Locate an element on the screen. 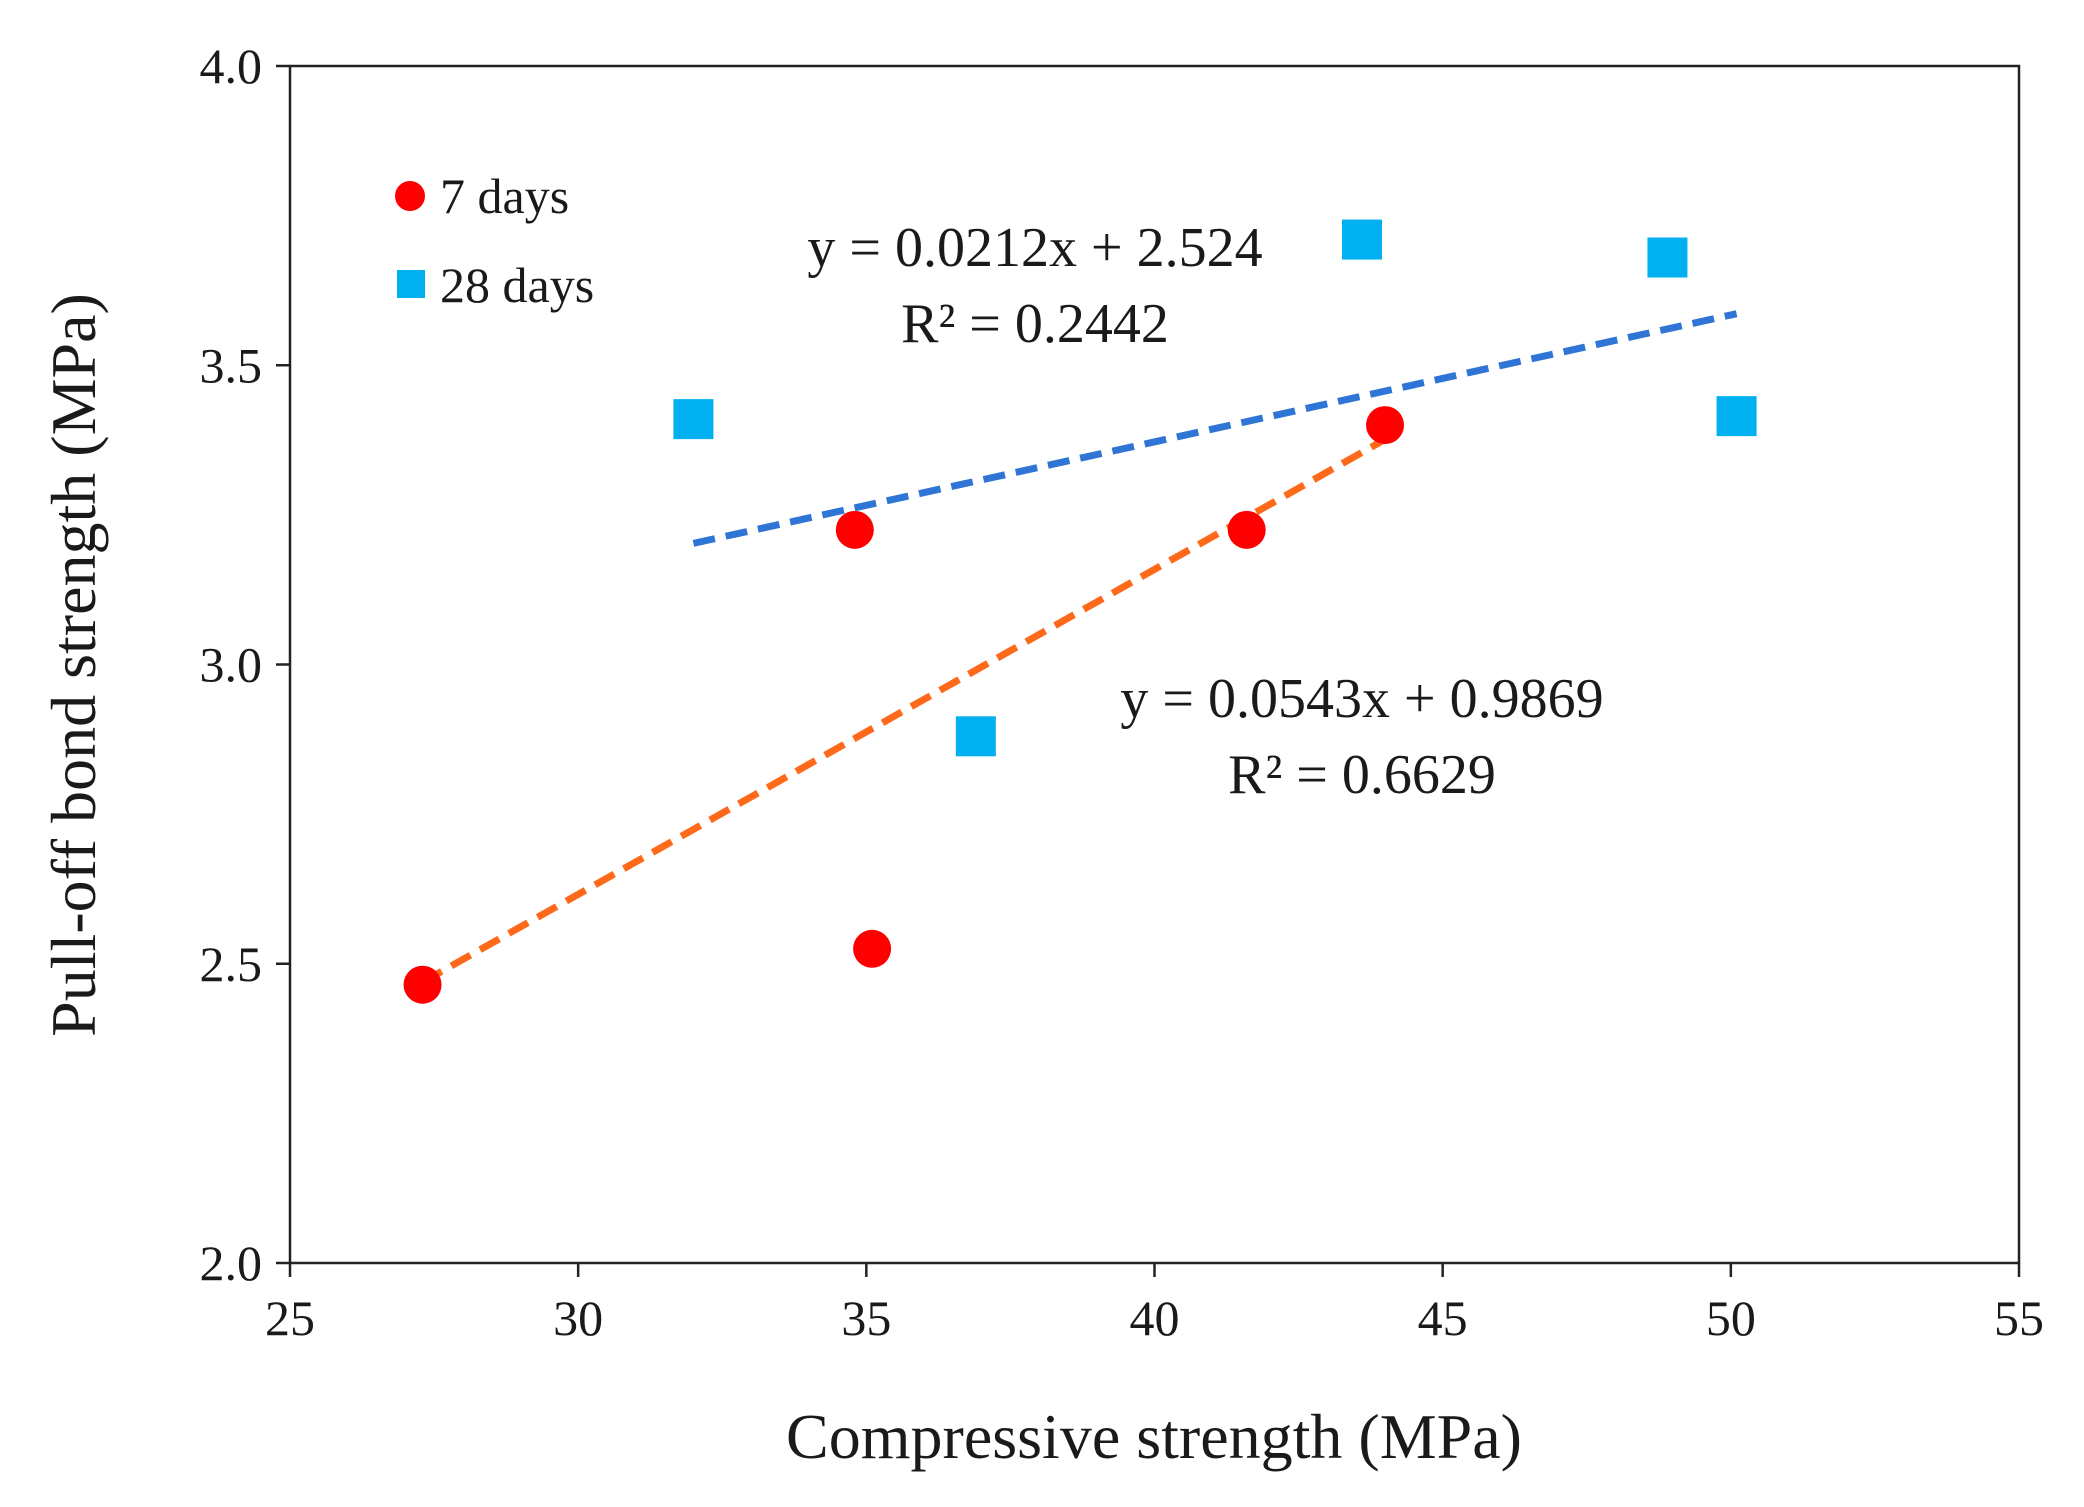 This screenshot has height=1507, width=2084. y-tick-label: 4.0 is located at coordinates (231, 66).